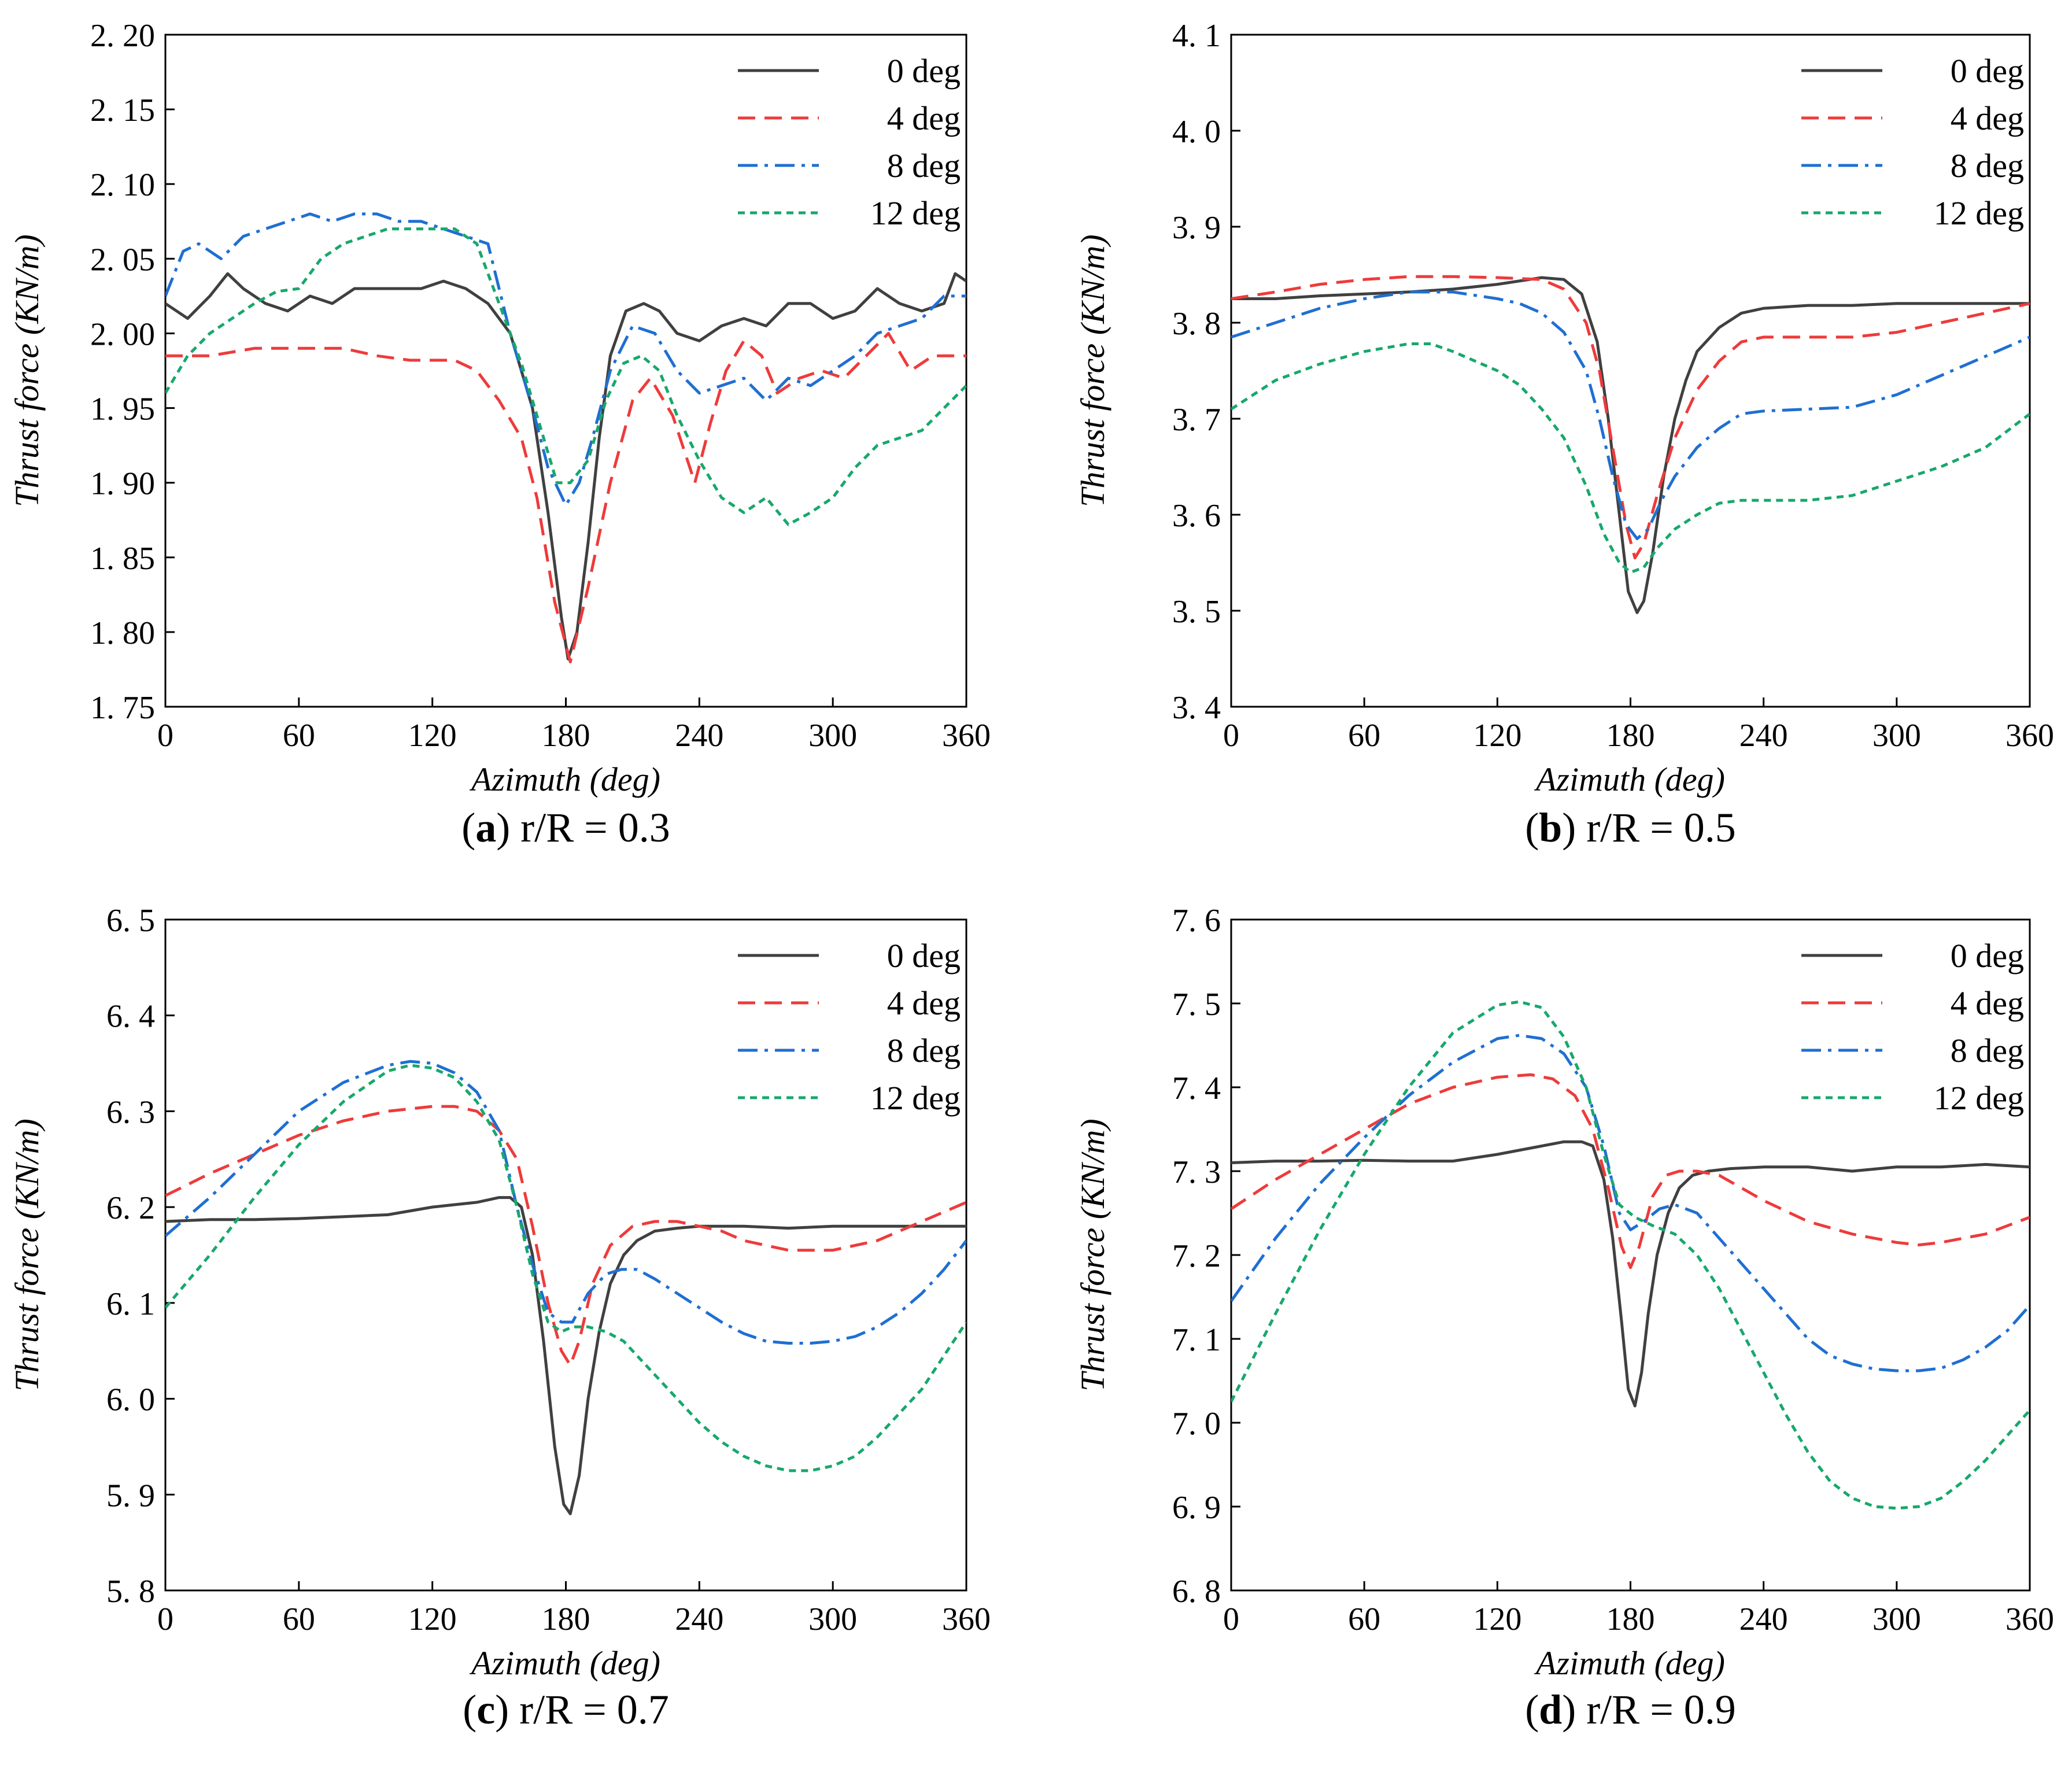 The width and height of the screenshot is (2072, 1768). What do you see at coordinates (1550, 1709) in the screenshot?
I see `caption-tag: d` at bounding box center [1550, 1709].